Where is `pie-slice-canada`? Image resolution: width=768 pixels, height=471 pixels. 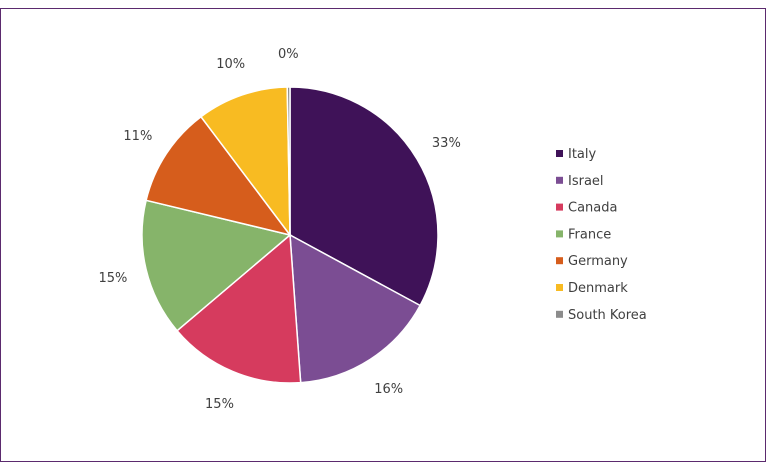 pie-slice-canada is located at coordinates (239, 308).